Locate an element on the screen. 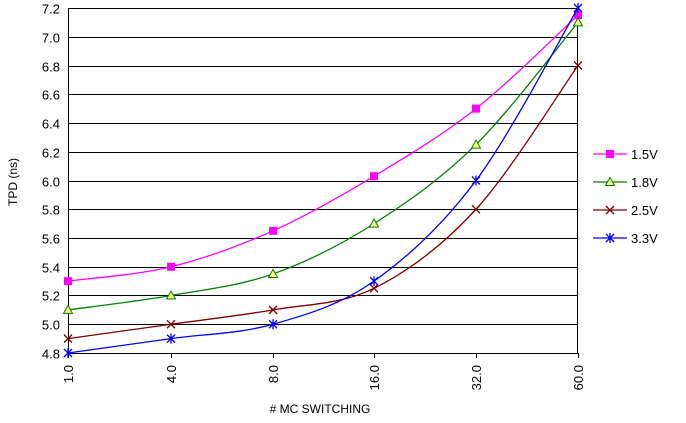 This screenshot has width=686, height=423. y-tick-label: 6.0 is located at coordinates (51, 182).